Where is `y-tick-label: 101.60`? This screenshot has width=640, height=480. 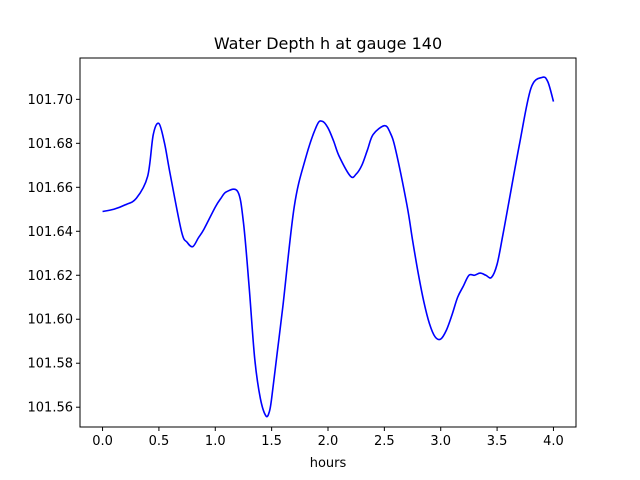
y-tick-label: 101.60 is located at coordinates (51, 320).